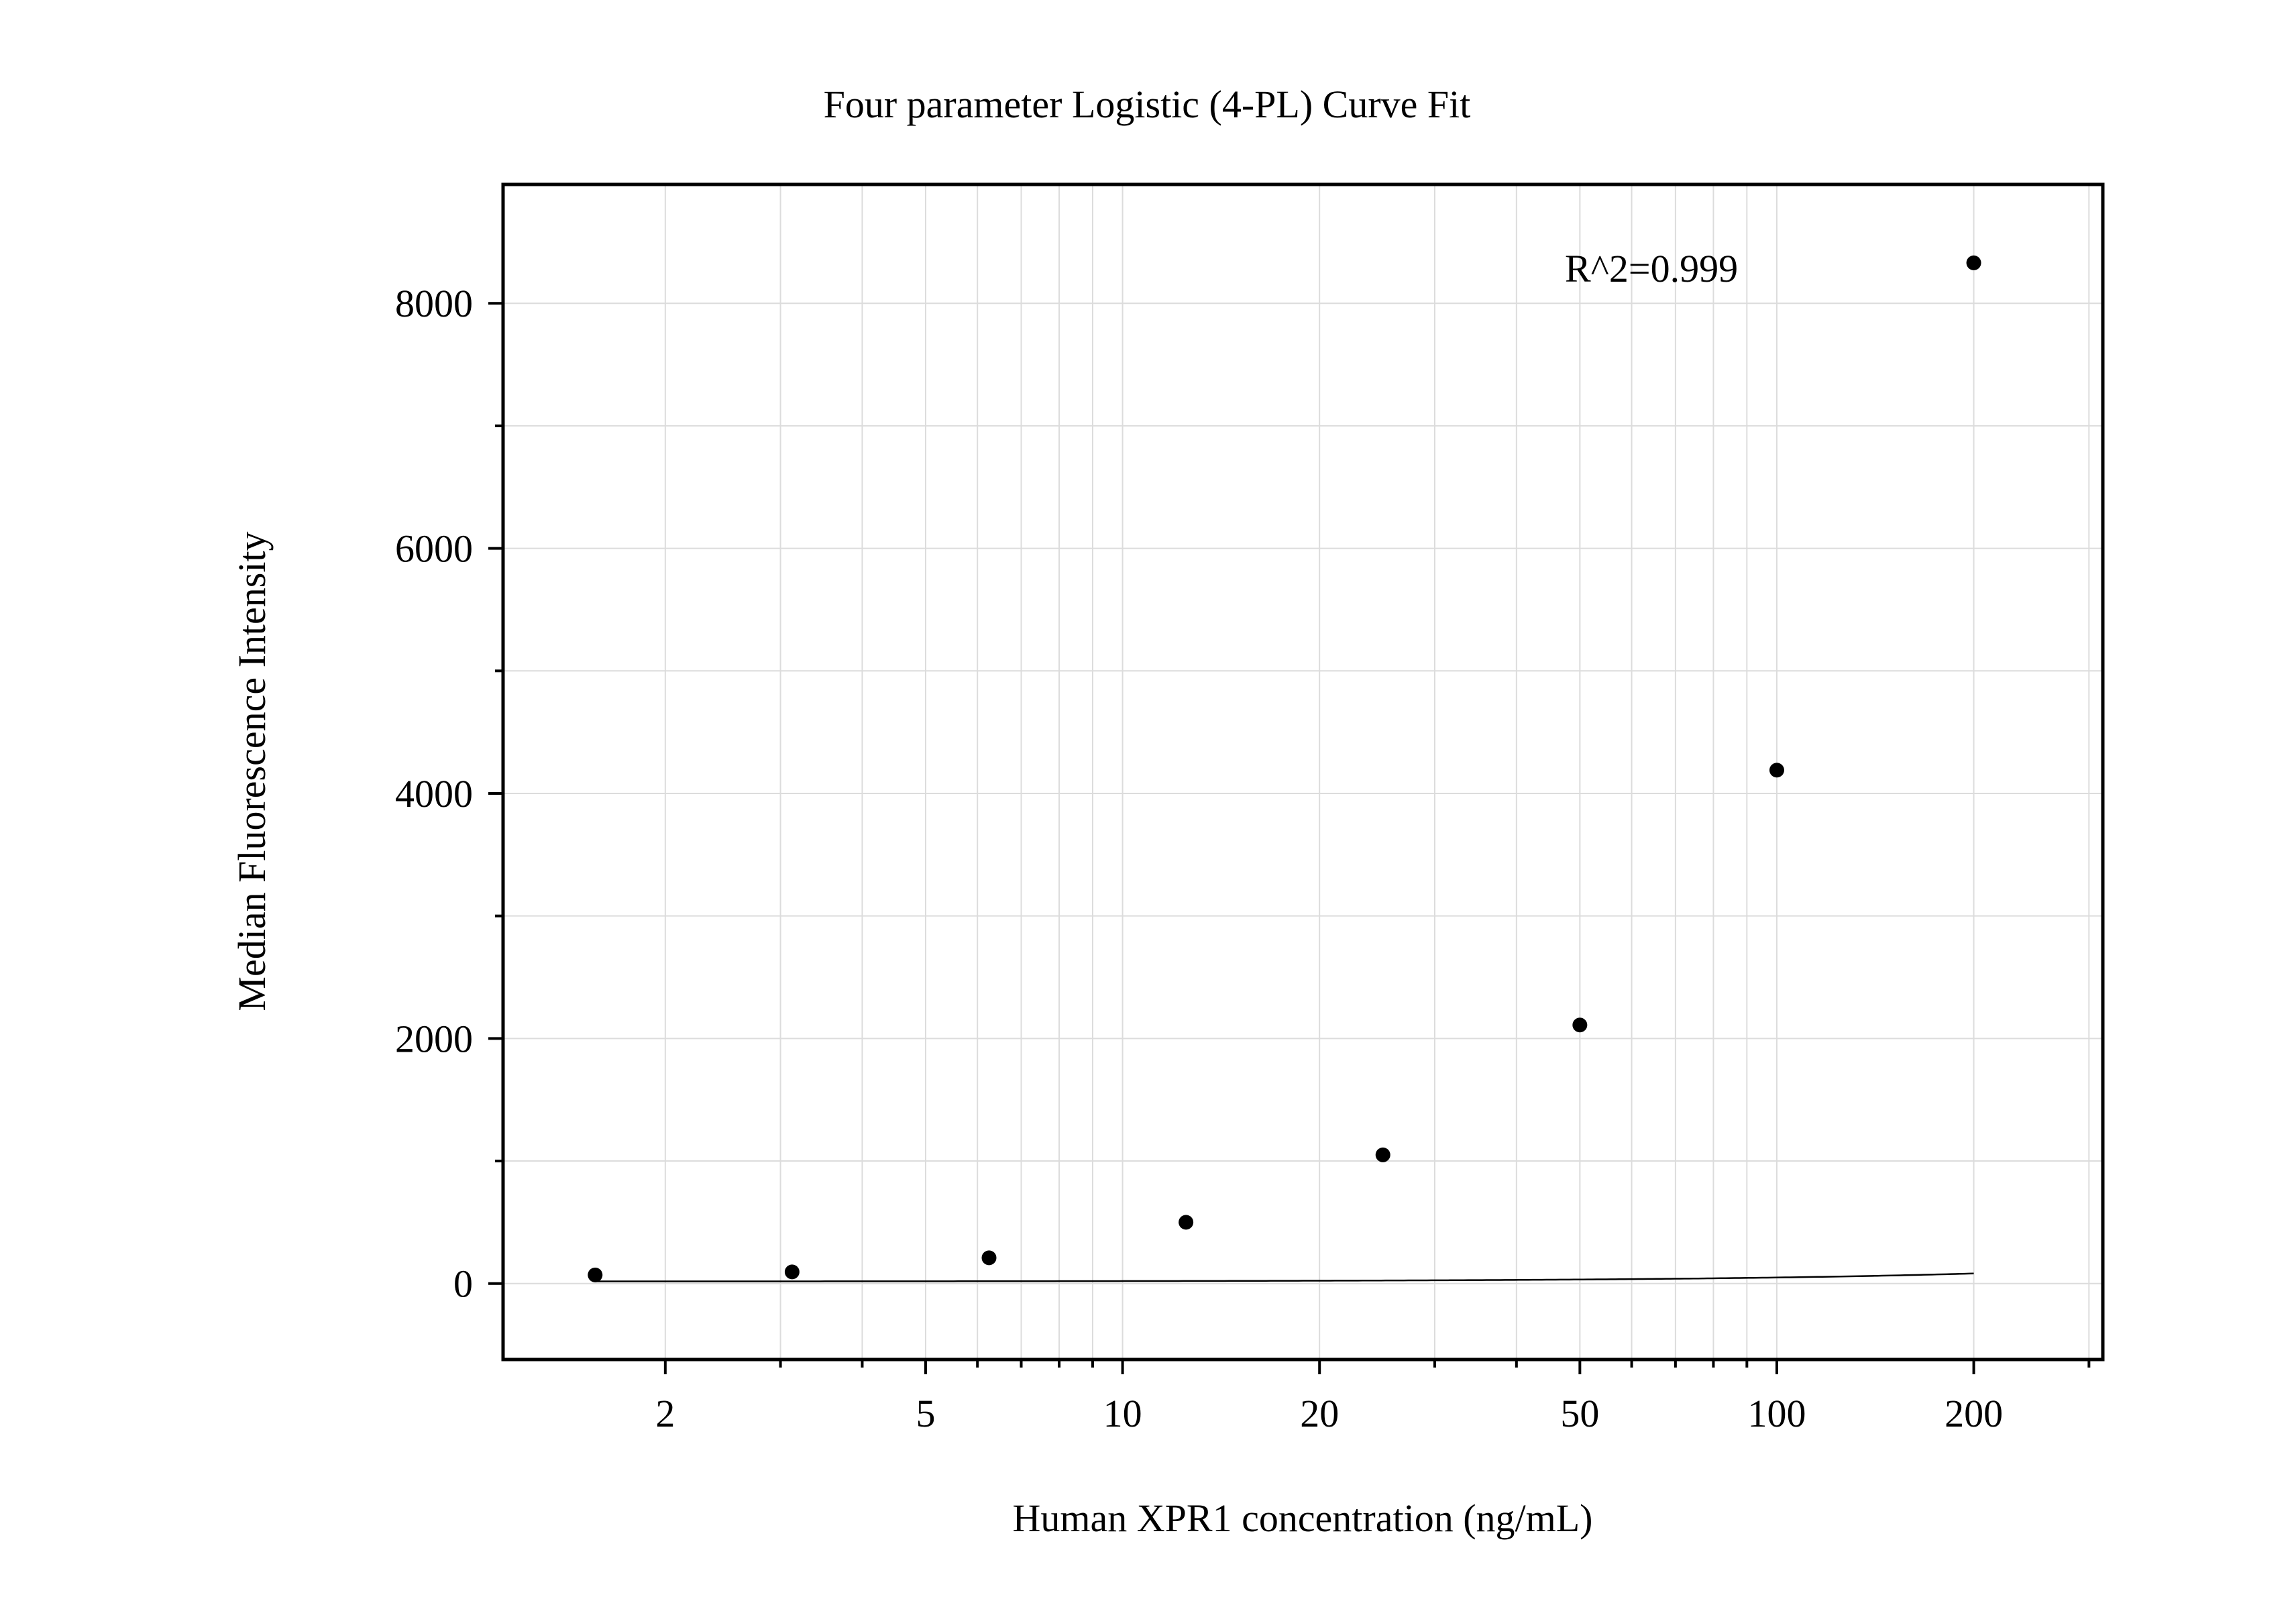 The width and height of the screenshot is (2296, 1607). I want to click on x-tick-label: 200, so click(1974, 1413).